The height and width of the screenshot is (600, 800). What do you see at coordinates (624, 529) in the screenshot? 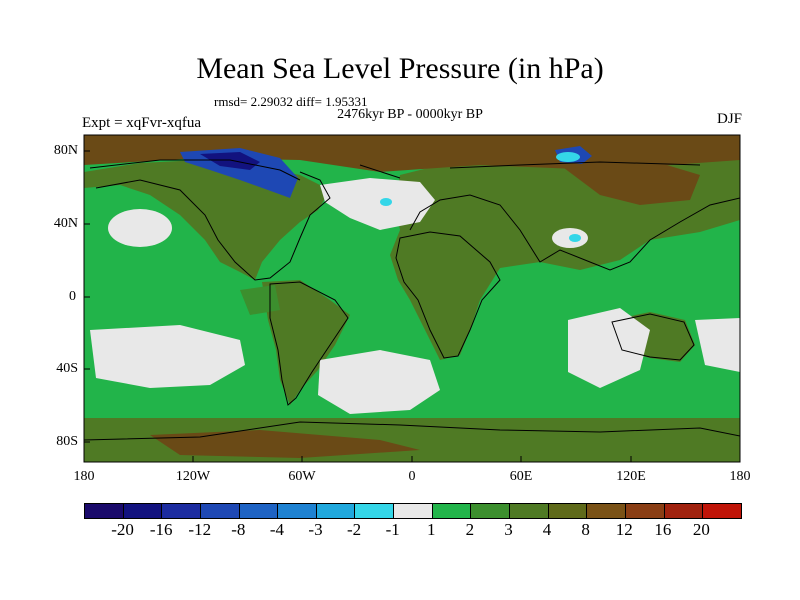
I see `colorbar-label: 12` at bounding box center [624, 529].